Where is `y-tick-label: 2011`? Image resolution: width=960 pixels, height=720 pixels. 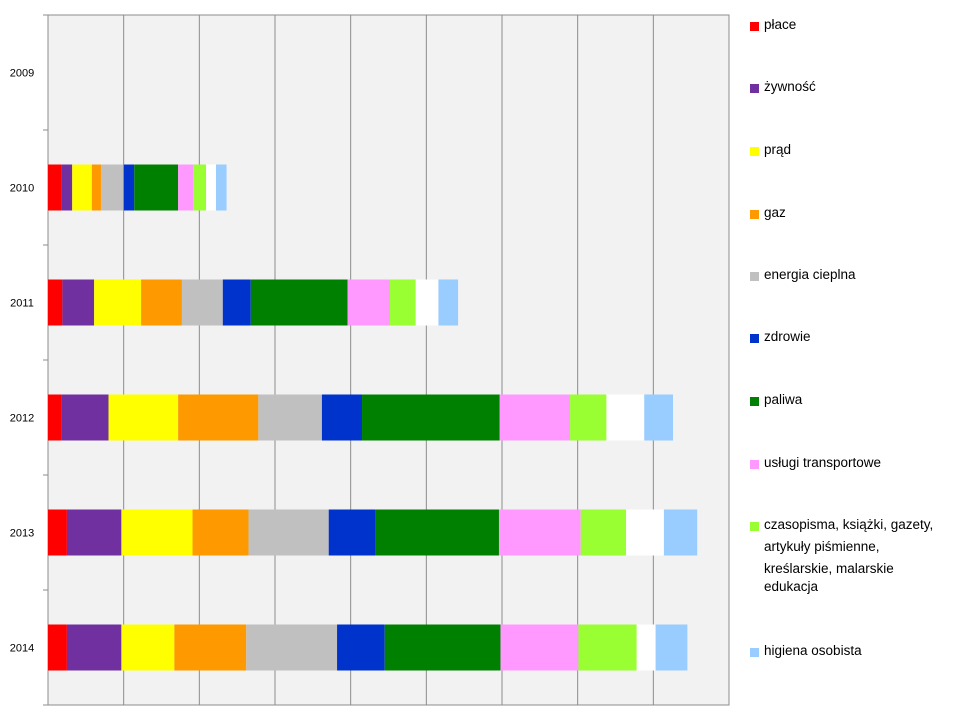
y-tick-label: 2011 is located at coordinates (22, 304).